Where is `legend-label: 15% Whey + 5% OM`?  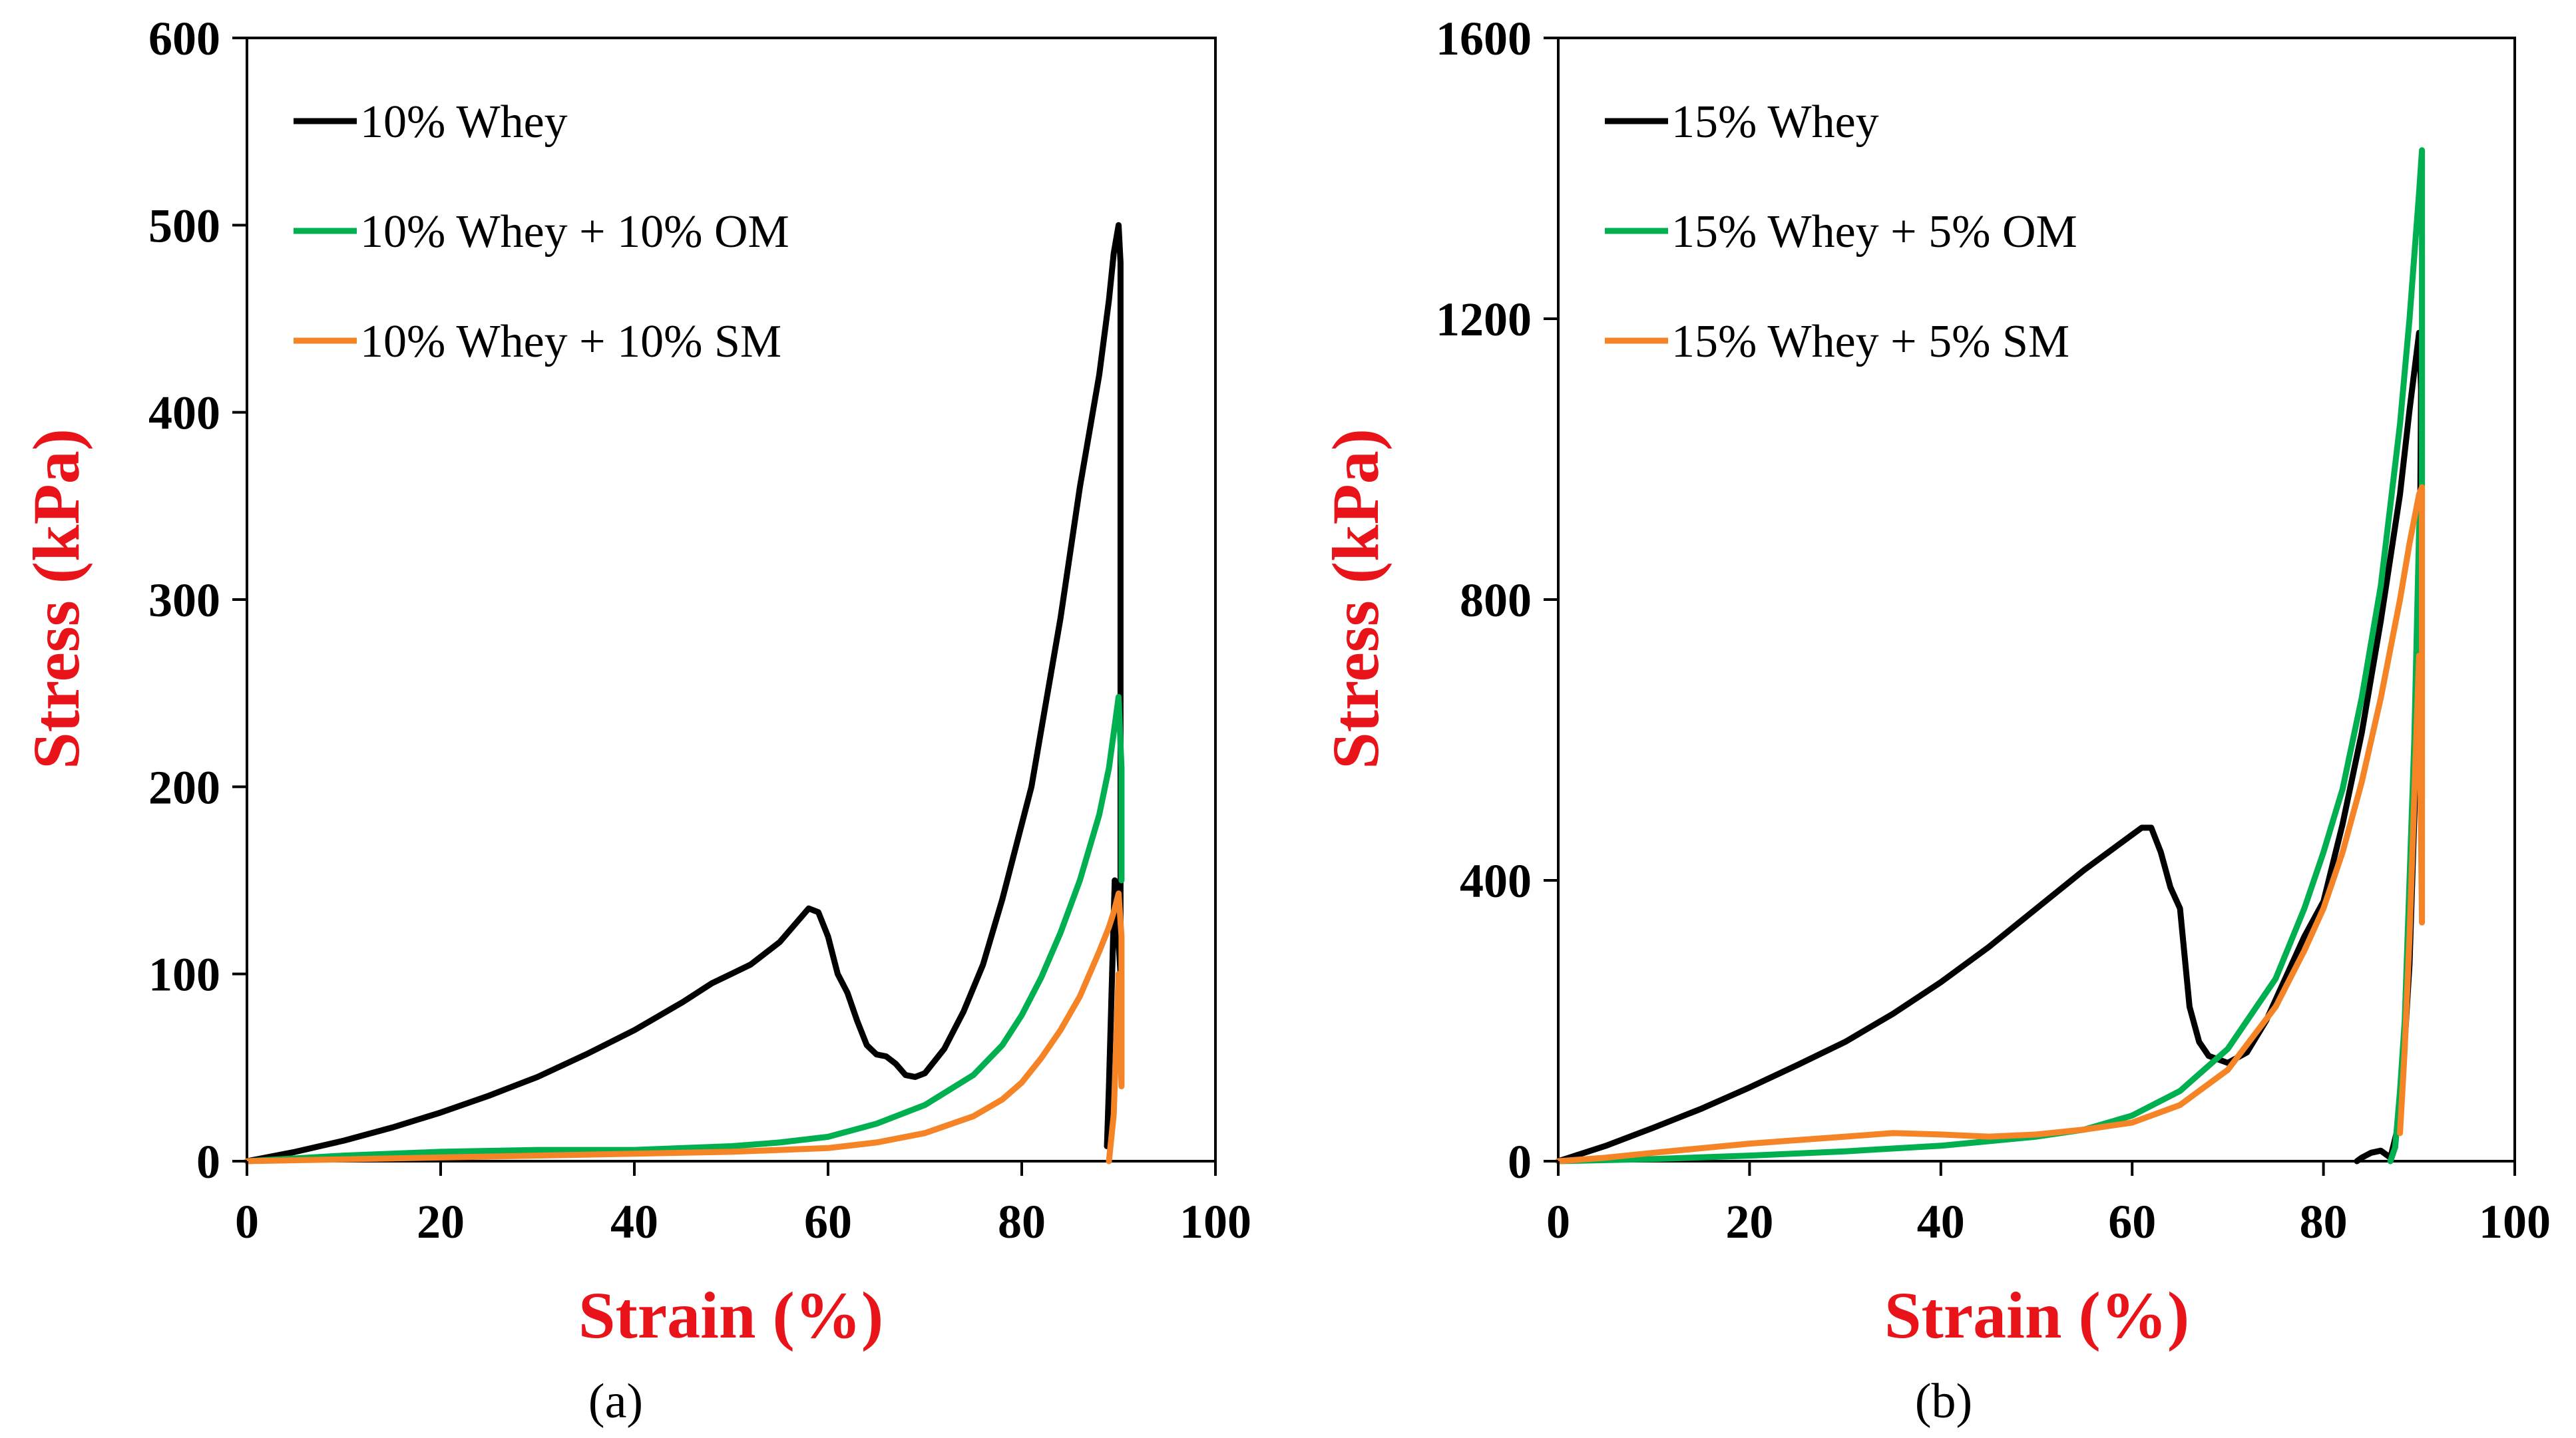 legend-label: 15% Whey + 5% OM is located at coordinates (1874, 232).